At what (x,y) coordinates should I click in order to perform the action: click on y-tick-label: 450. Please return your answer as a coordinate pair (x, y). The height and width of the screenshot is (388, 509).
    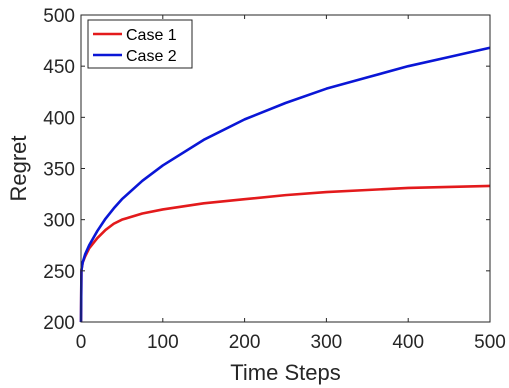
    Looking at the image, I should click on (59, 67).